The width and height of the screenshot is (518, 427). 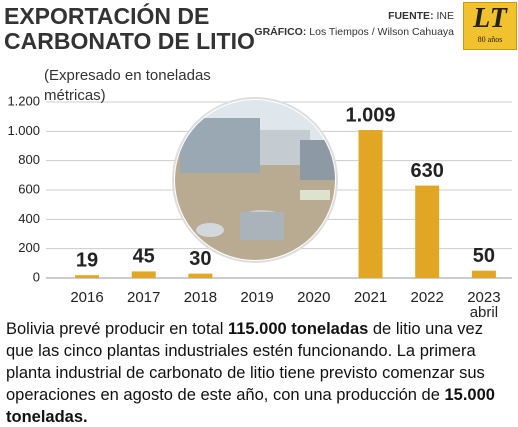 I want to click on footer-bold: 15.000 toneladas., so click(x=250, y=406).